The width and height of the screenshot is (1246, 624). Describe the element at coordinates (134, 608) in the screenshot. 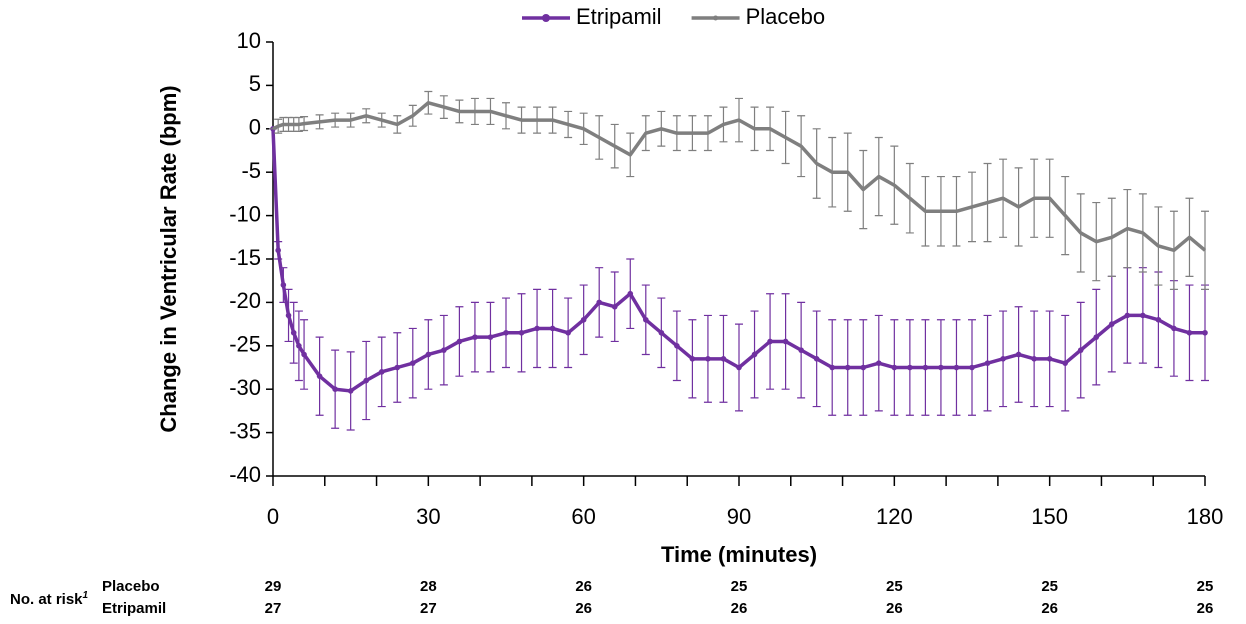

I see `risk-row-name: Etripamil` at that location.